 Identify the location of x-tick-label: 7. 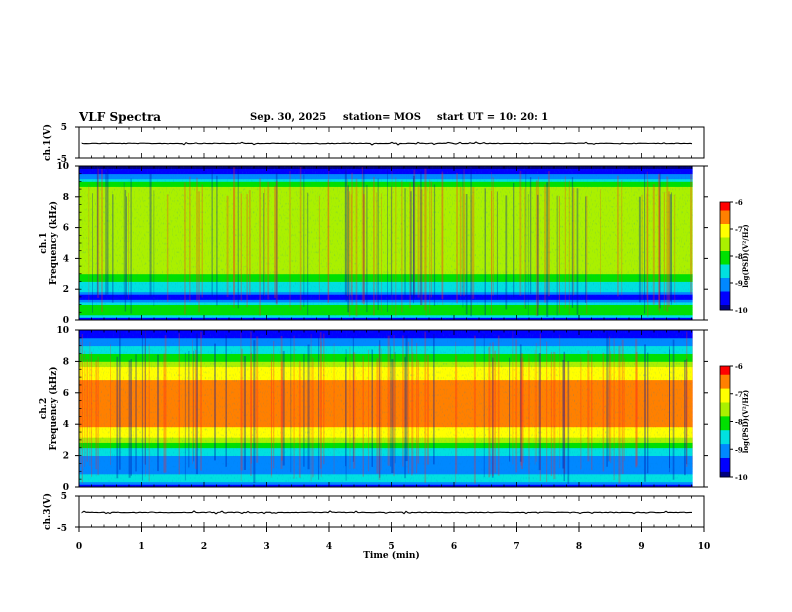
(516, 547).